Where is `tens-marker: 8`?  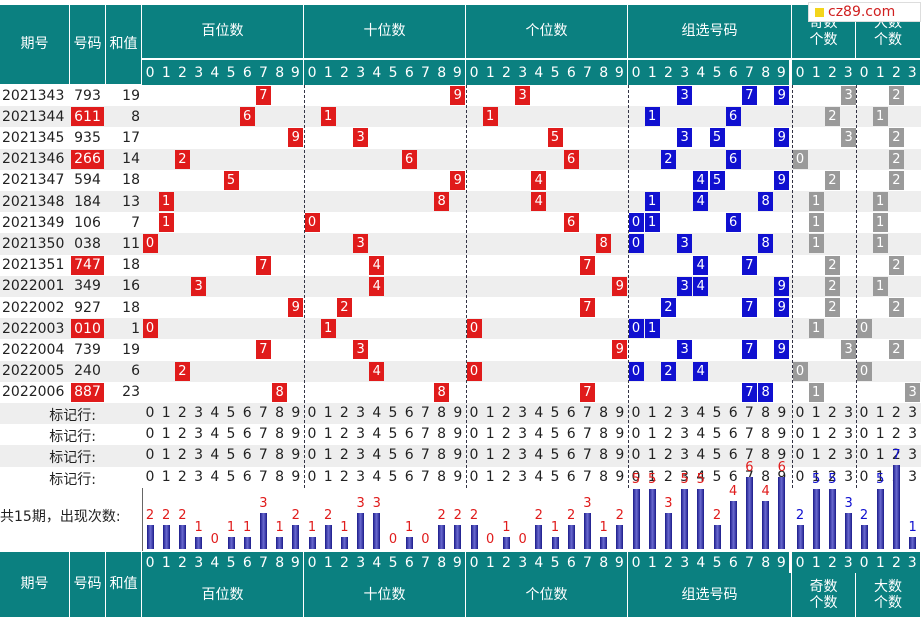
tens-marker: 8 is located at coordinates (442, 392).